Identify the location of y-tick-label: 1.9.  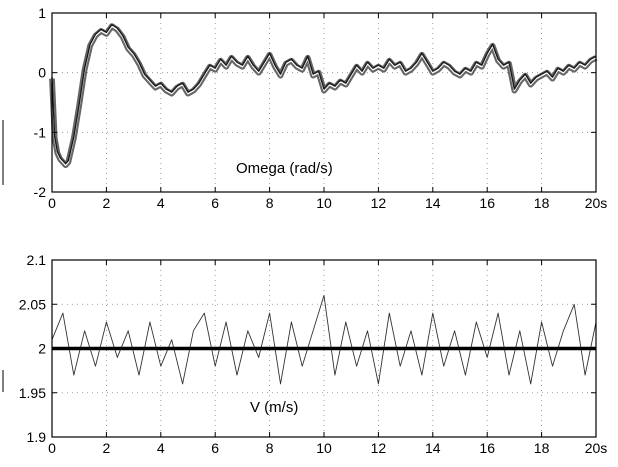
(37, 437).